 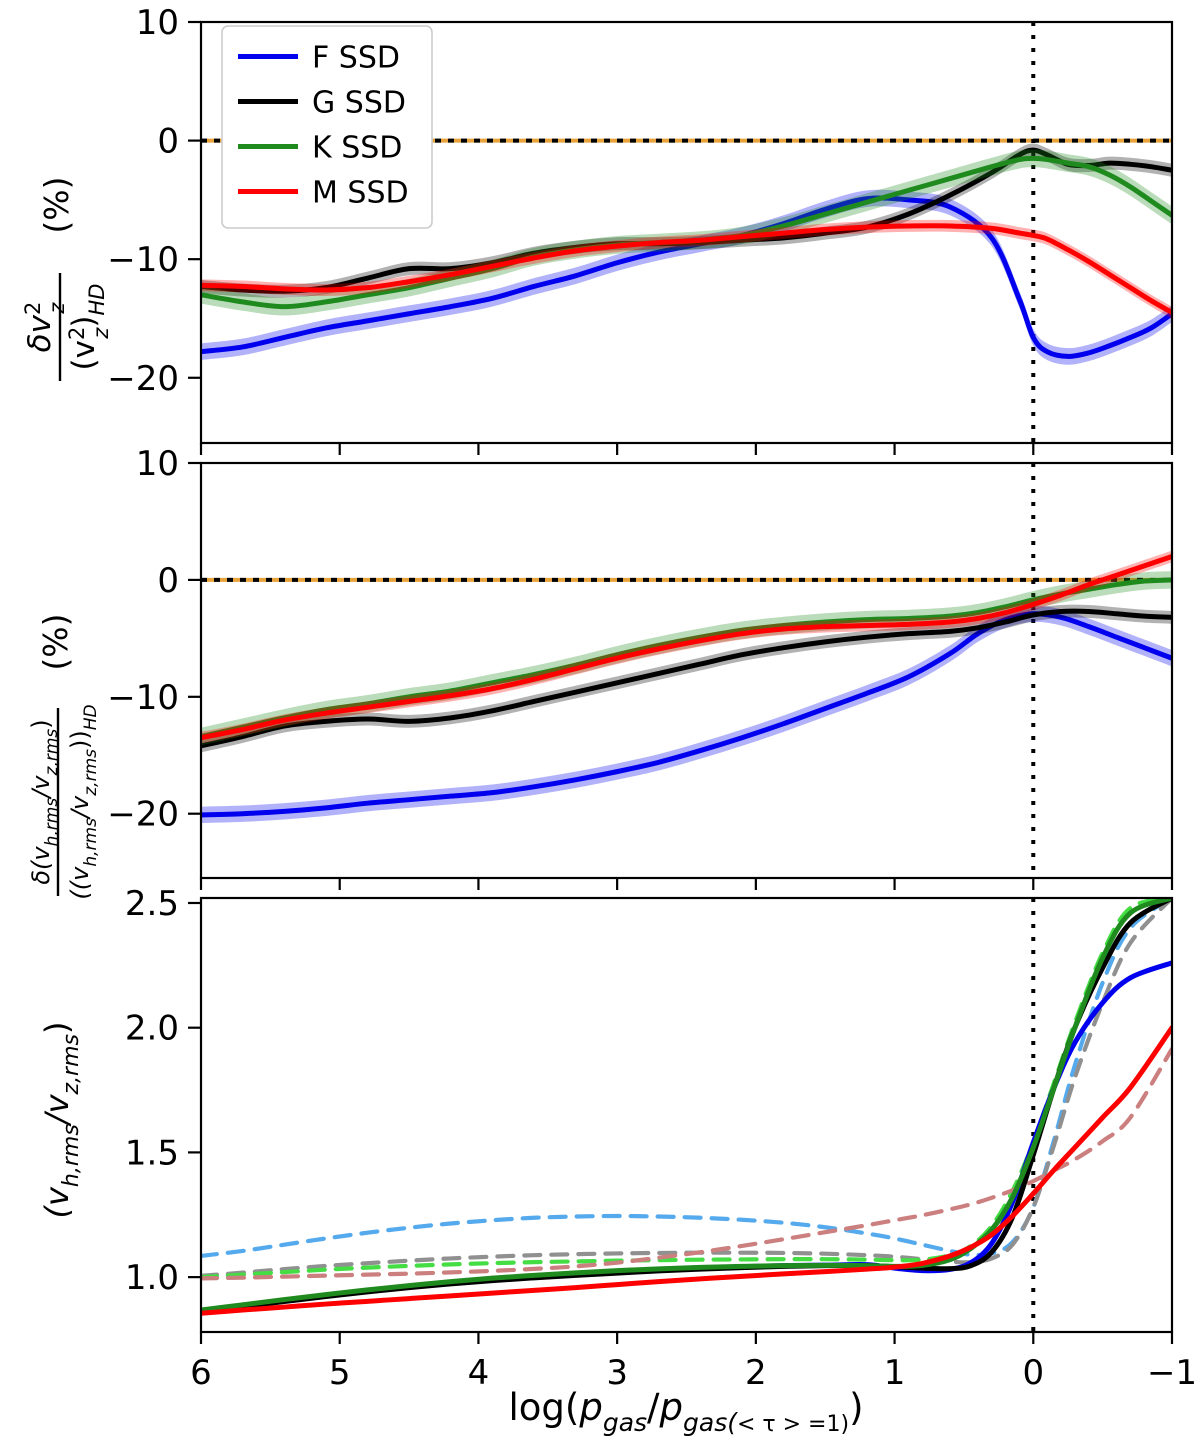 I want to click on uncertainty-band-k-ssd, so click(x=686, y=658).